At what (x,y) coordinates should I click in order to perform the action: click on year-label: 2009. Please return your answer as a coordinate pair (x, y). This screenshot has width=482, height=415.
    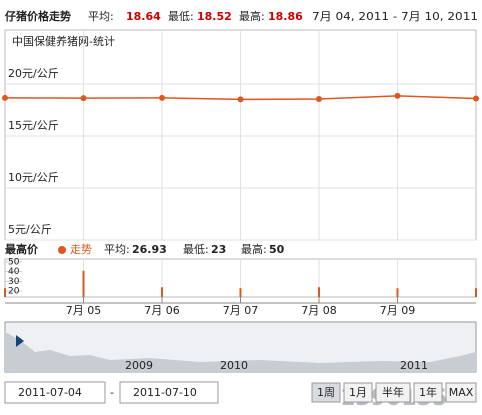
    Looking at the image, I should click on (139, 365).